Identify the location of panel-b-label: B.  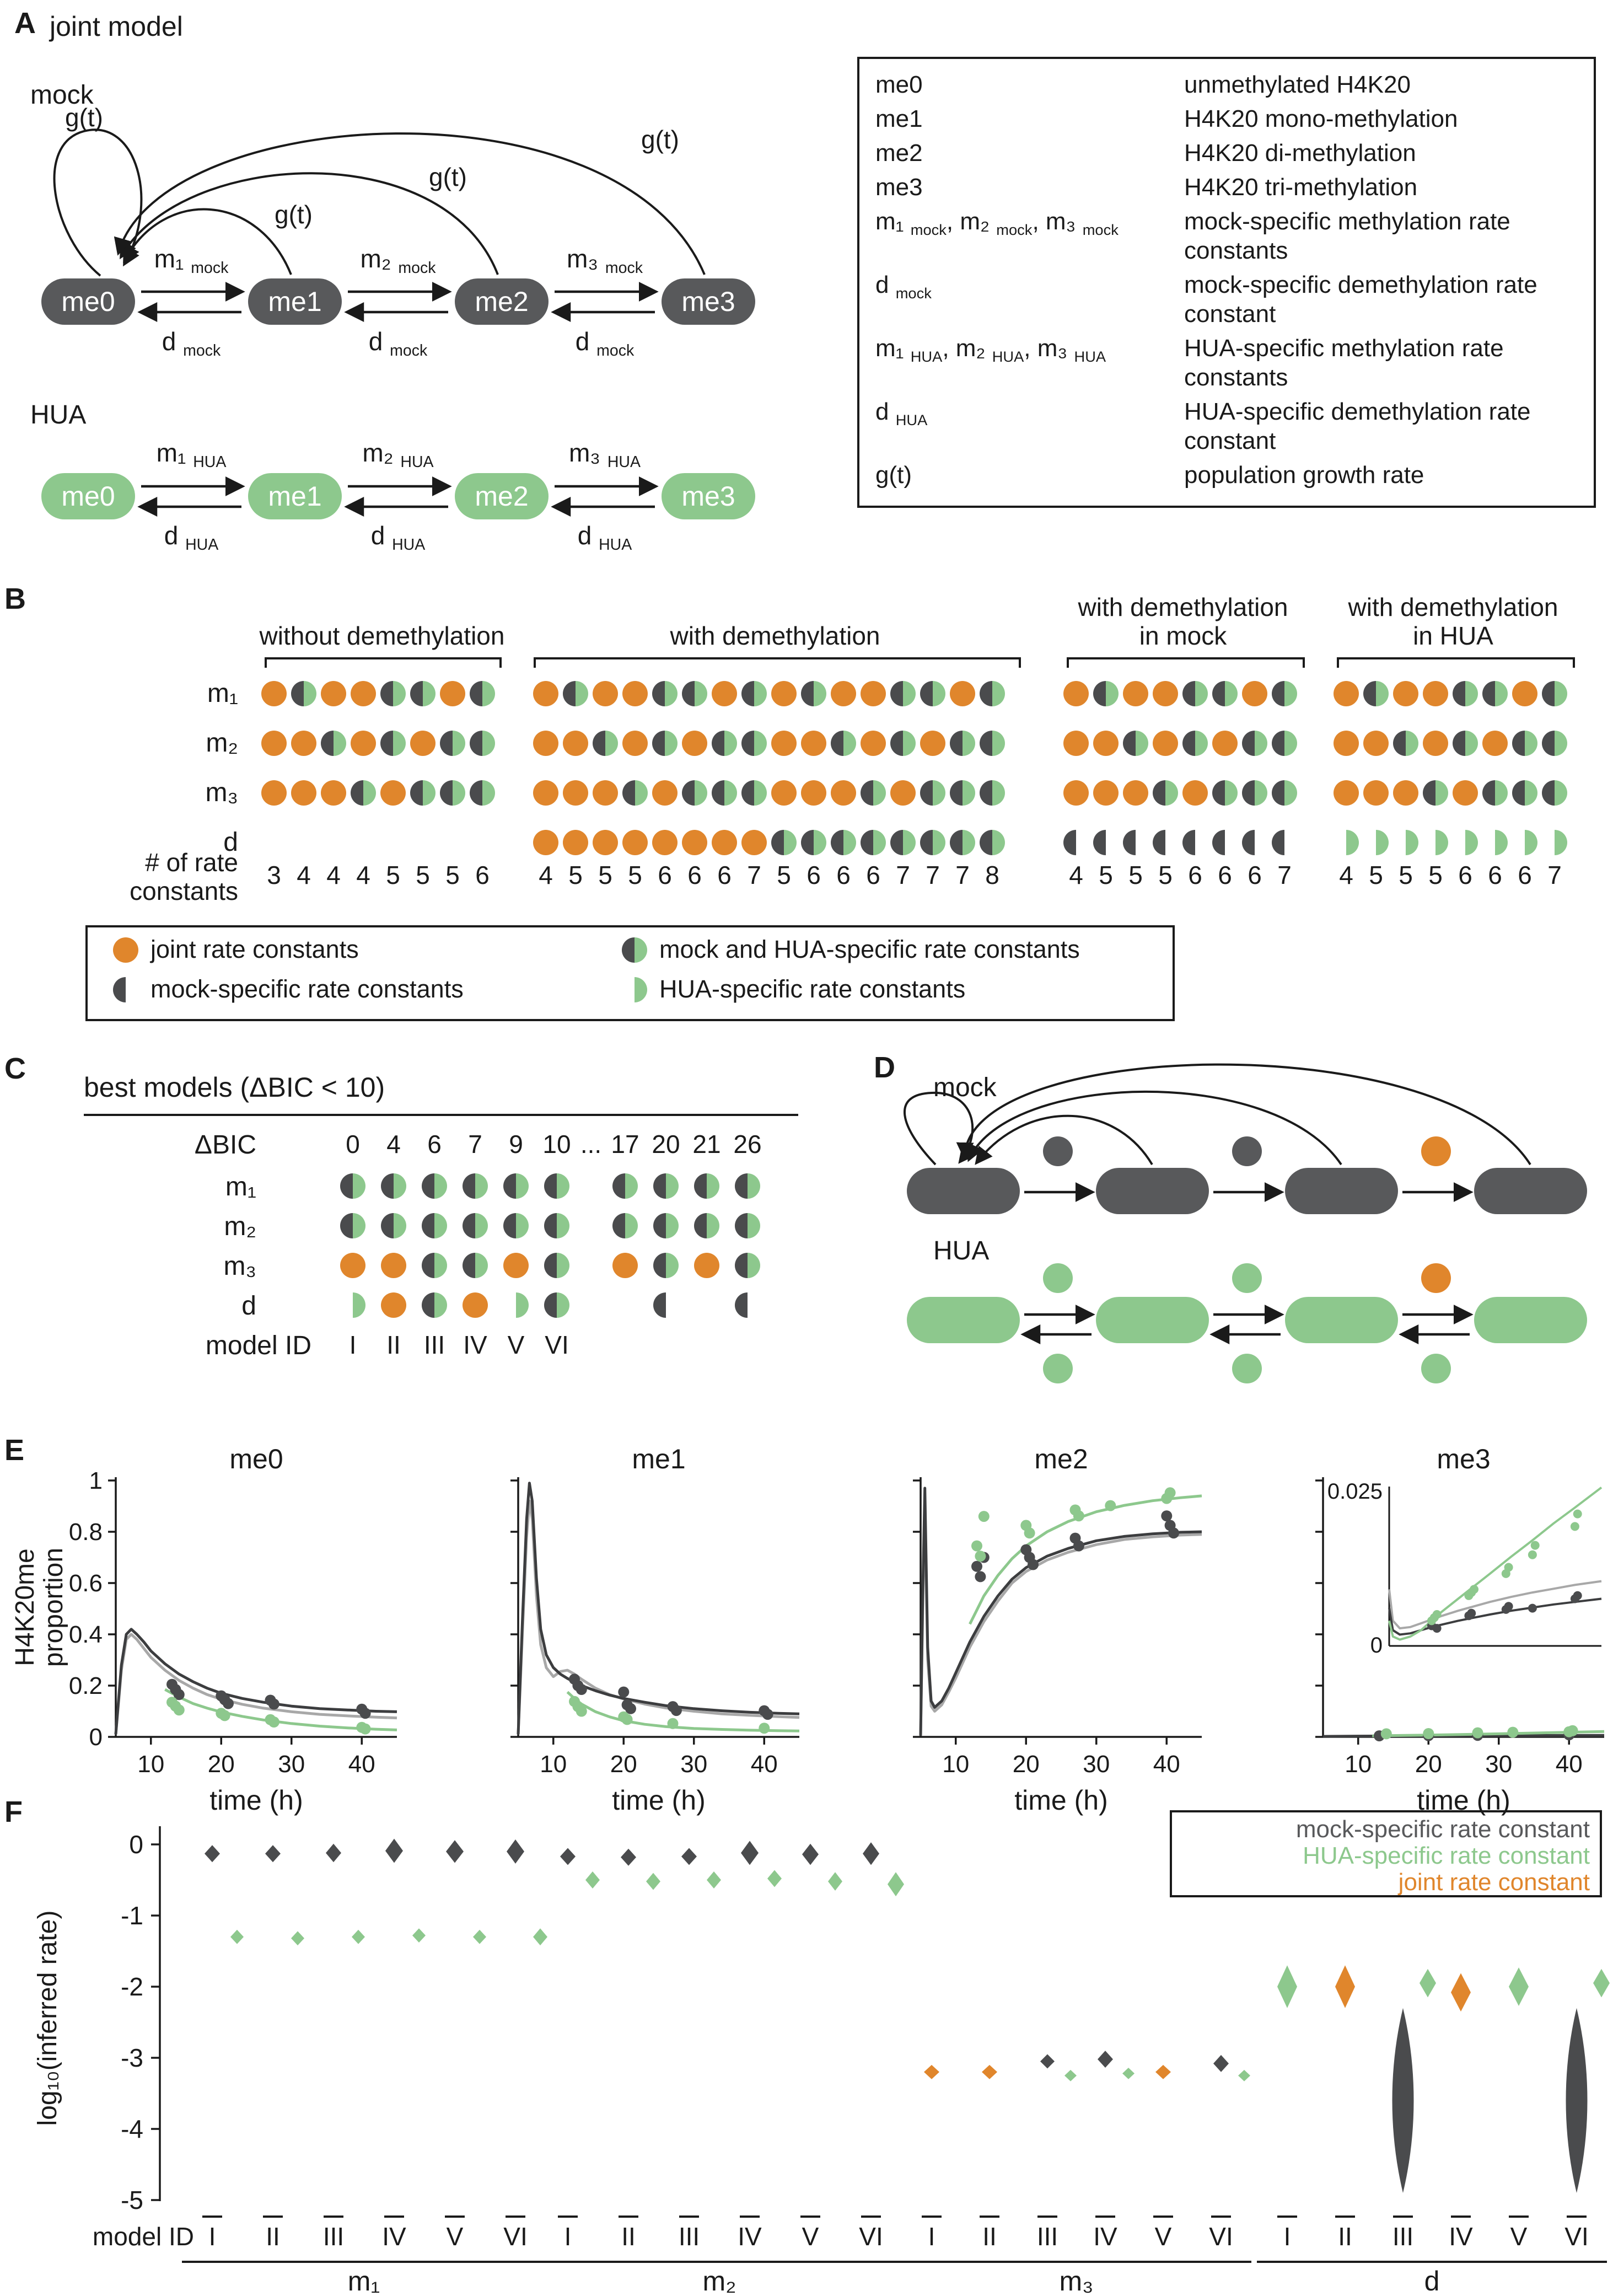
(15, 599).